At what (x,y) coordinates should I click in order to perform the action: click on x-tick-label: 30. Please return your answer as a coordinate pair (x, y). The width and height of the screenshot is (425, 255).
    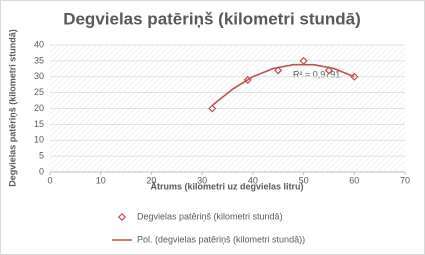
    Looking at the image, I should click on (202, 180).